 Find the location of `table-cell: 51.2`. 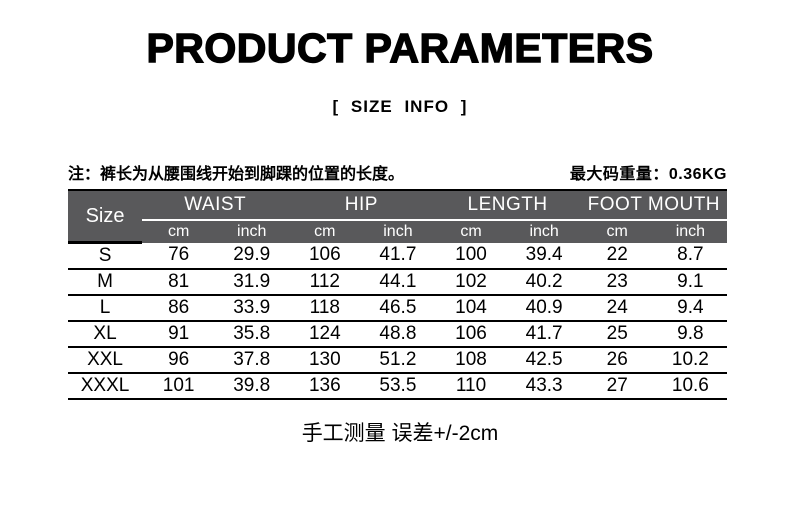

table-cell: 51.2 is located at coordinates (398, 360).